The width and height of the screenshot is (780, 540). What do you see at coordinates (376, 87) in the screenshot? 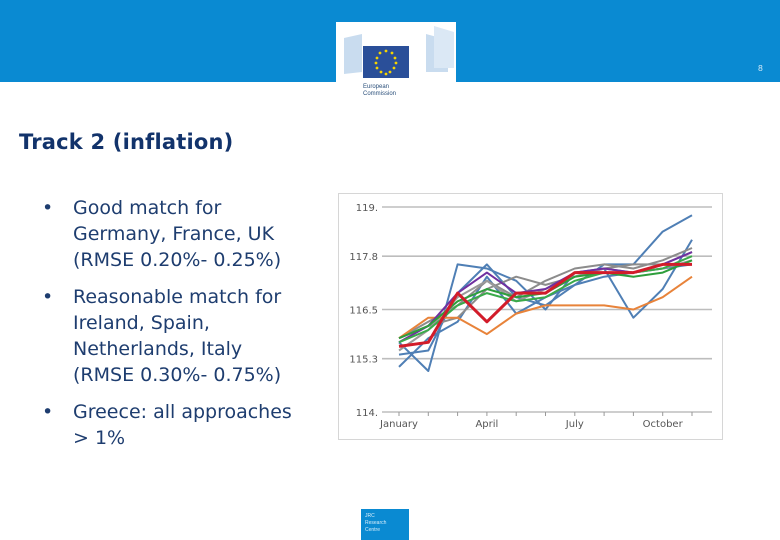
I see `logo-text-line1: European` at bounding box center [376, 87].